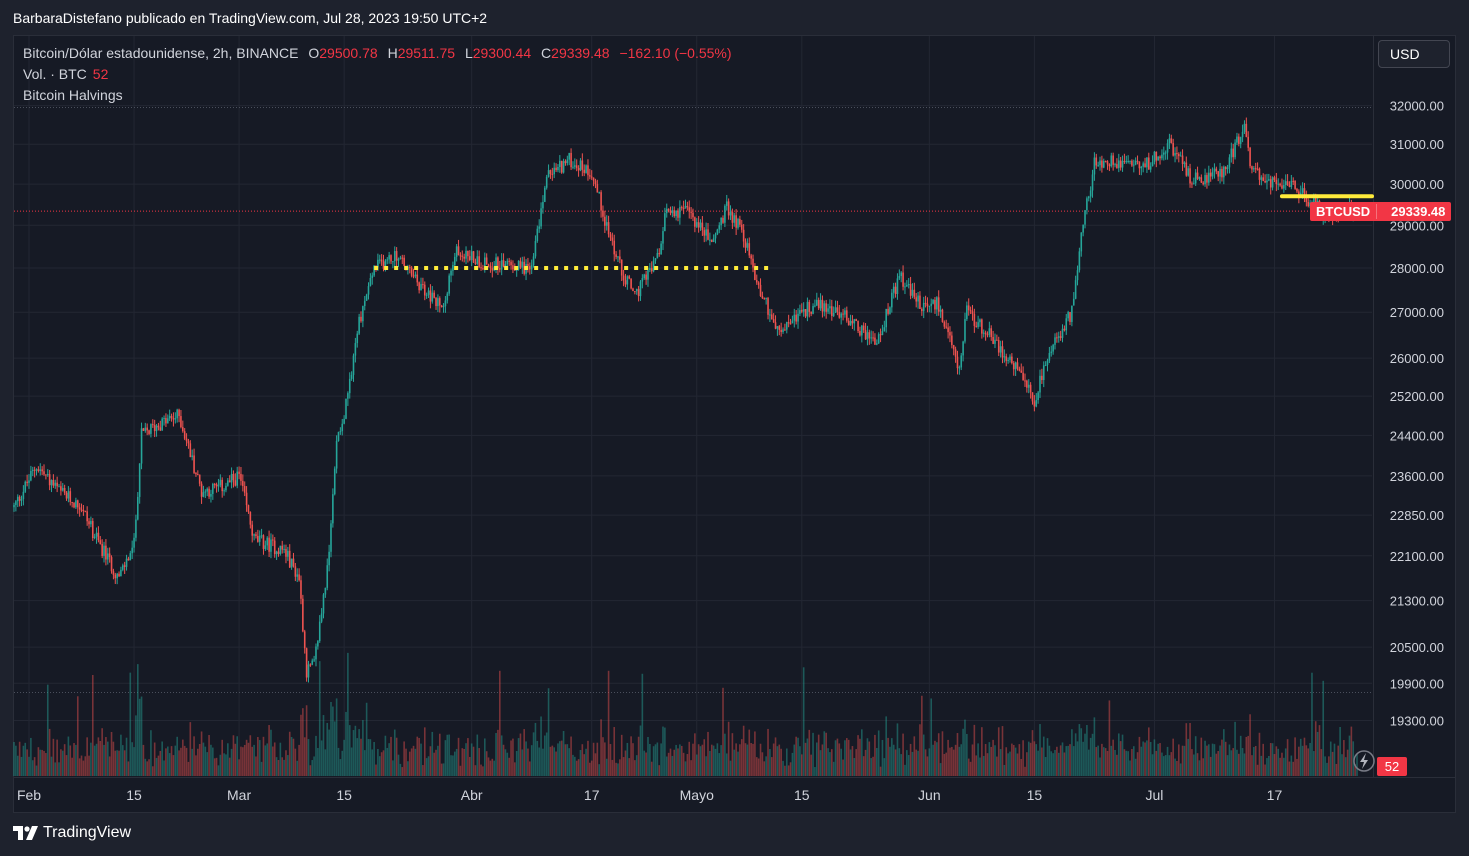 Image resolution: width=1469 pixels, height=856 pixels. Describe the element at coordinates (65, 74) in the screenshot. I see `legend-volume: Vol. · BTC 52` at that location.